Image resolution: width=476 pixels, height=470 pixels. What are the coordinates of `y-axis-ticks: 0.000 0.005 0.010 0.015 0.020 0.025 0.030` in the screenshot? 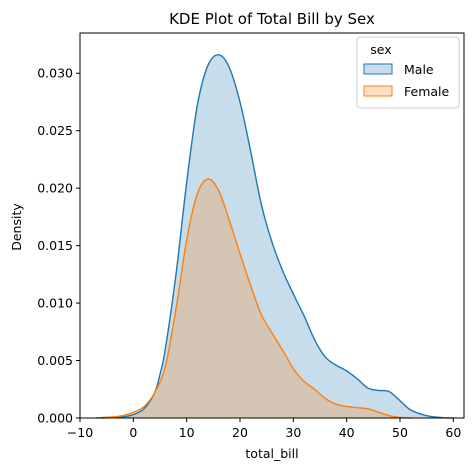 It's located at (58, 246).